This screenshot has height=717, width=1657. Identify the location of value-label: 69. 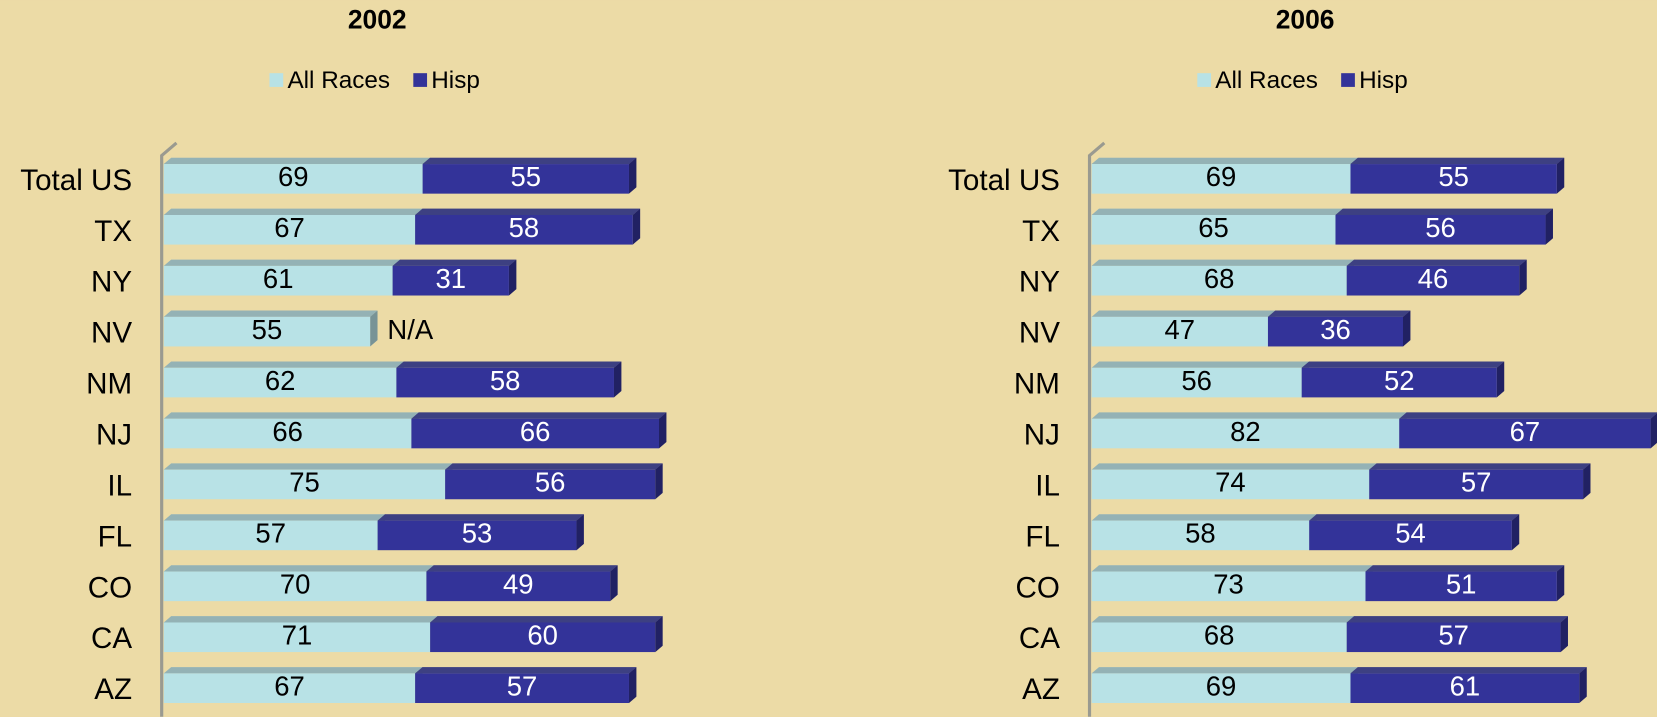
(293, 176).